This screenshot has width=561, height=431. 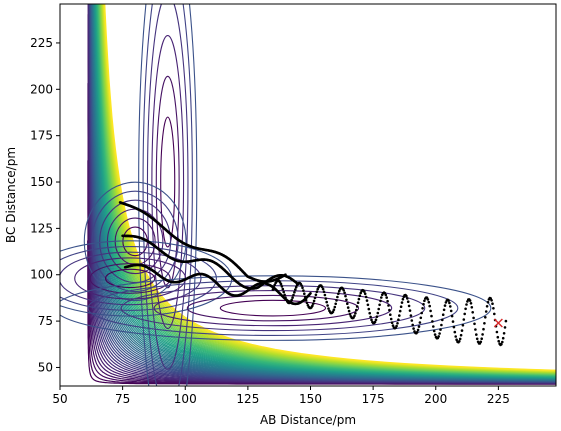 What do you see at coordinates (281, 396) in the screenshot?
I see `x-axis: 50 75 100 125 150 175 200 225` at bounding box center [281, 396].